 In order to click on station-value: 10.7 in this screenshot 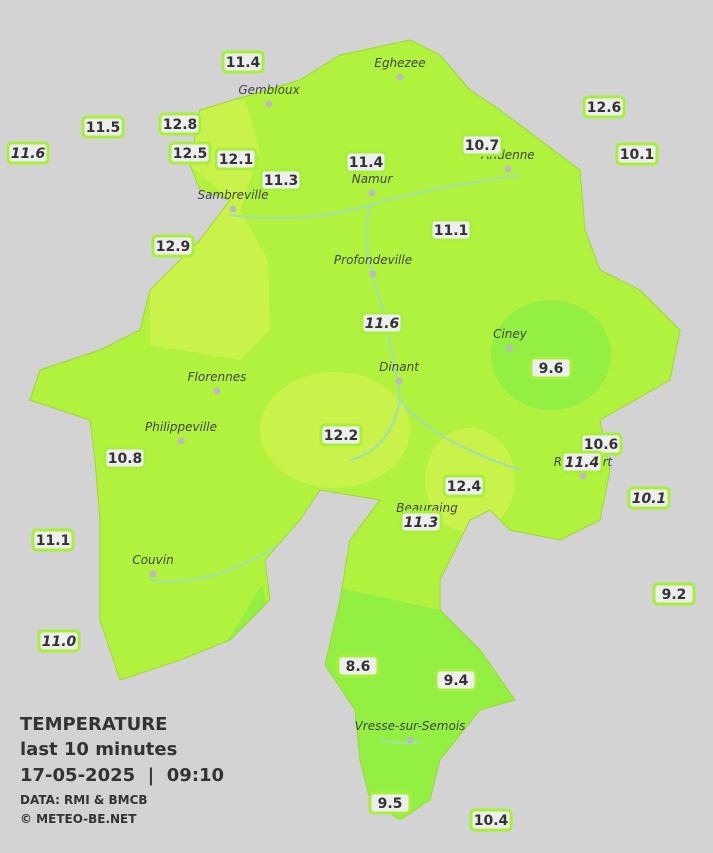, I will do `click(482, 146)`.